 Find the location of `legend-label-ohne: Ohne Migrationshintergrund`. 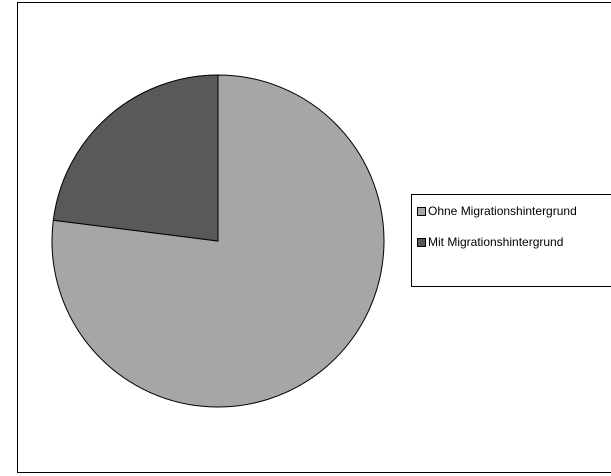

legend-label-ohne: Ohne Migrationshintergrund is located at coordinates (502, 211).